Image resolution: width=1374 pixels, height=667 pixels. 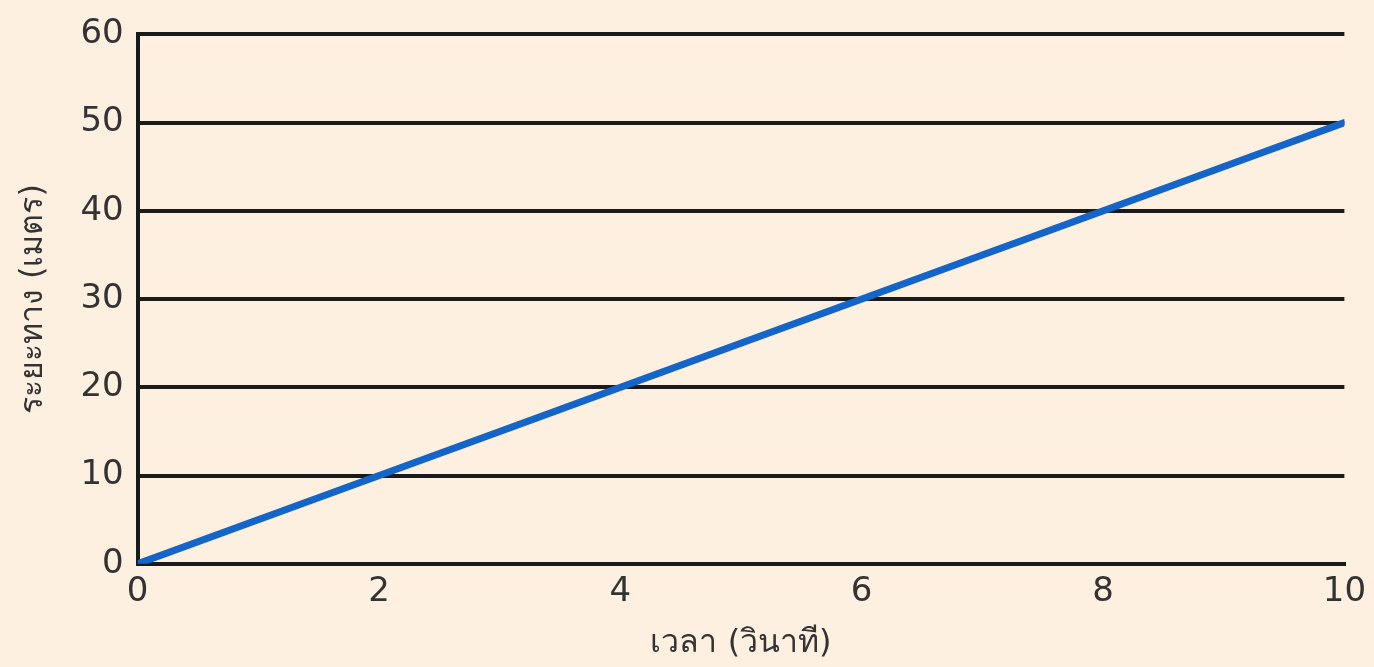 What do you see at coordinates (137, 589) in the screenshot?
I see `x-tick-label: 0` at bounding box center [137, 589].